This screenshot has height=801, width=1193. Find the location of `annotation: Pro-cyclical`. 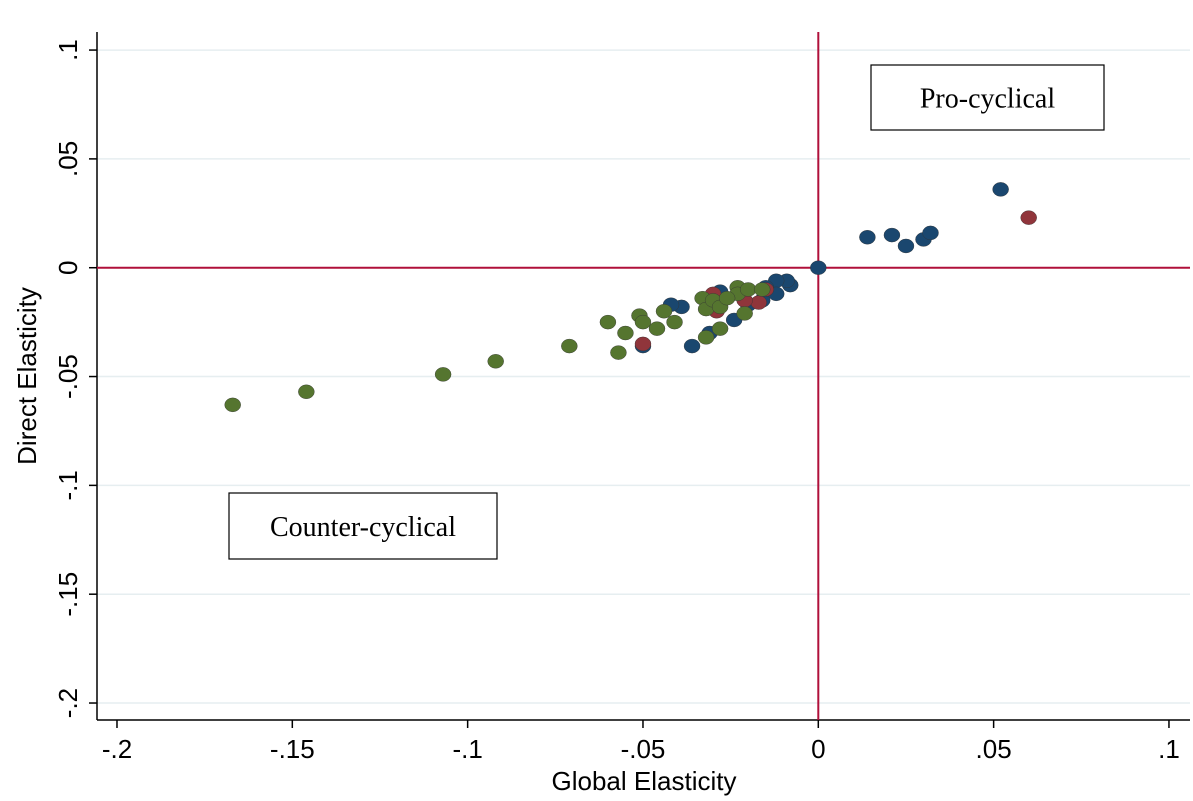

annotation: Pro-cyclical is located at coordinates (987, 99).